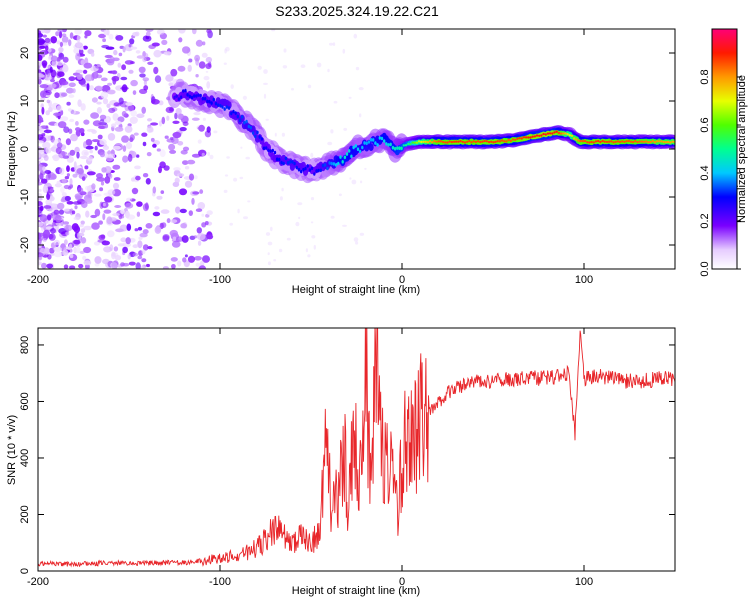  Describe the element at coordinates (25, 197) in the screenshot. I see `y-tick-label: -10` at that location.